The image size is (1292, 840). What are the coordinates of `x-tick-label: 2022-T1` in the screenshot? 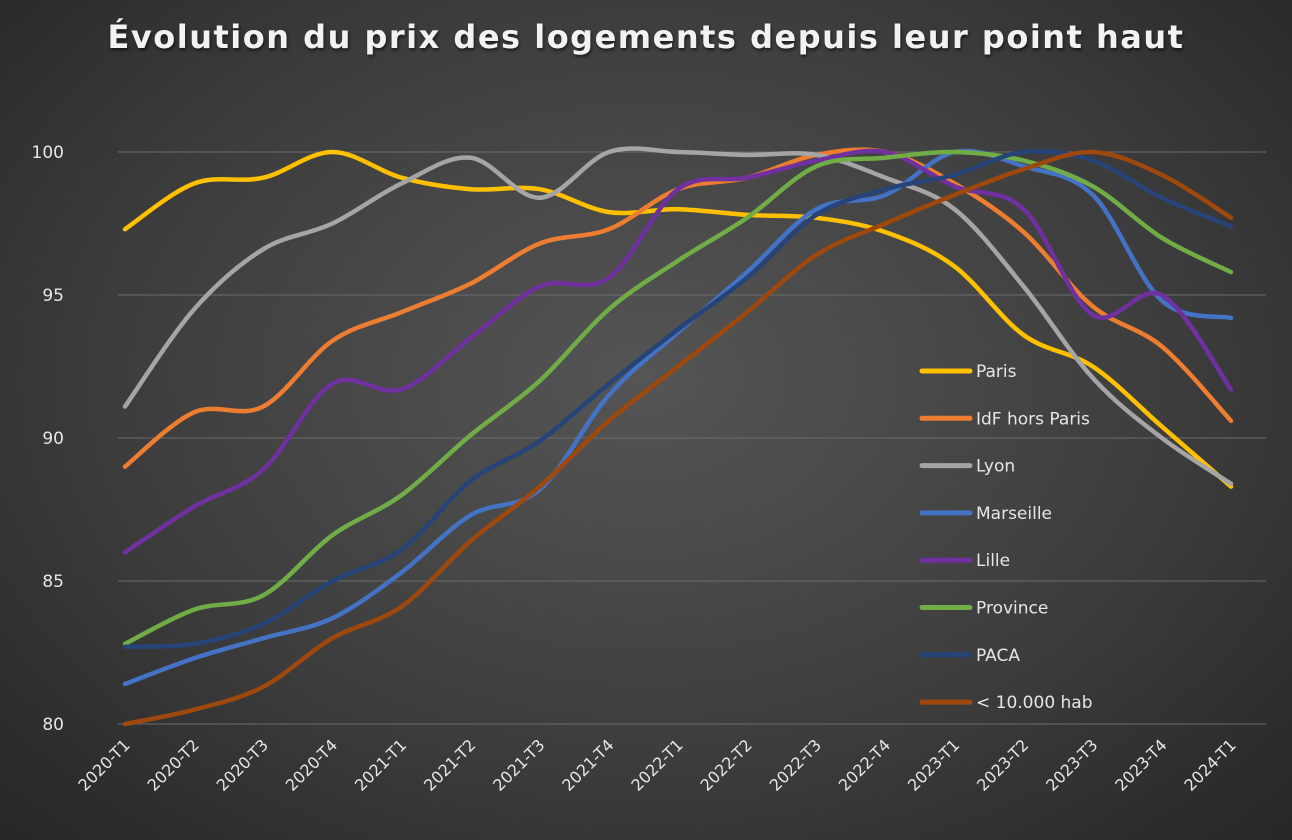 It's located at (656, 764).